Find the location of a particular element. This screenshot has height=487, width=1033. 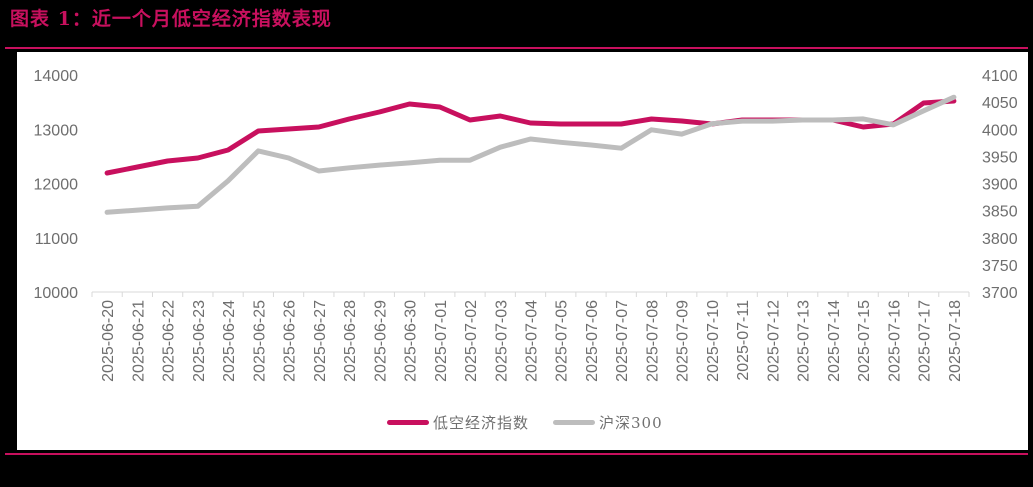

right-y-tick-label: 4050 is located at coordinates (1000, 103).